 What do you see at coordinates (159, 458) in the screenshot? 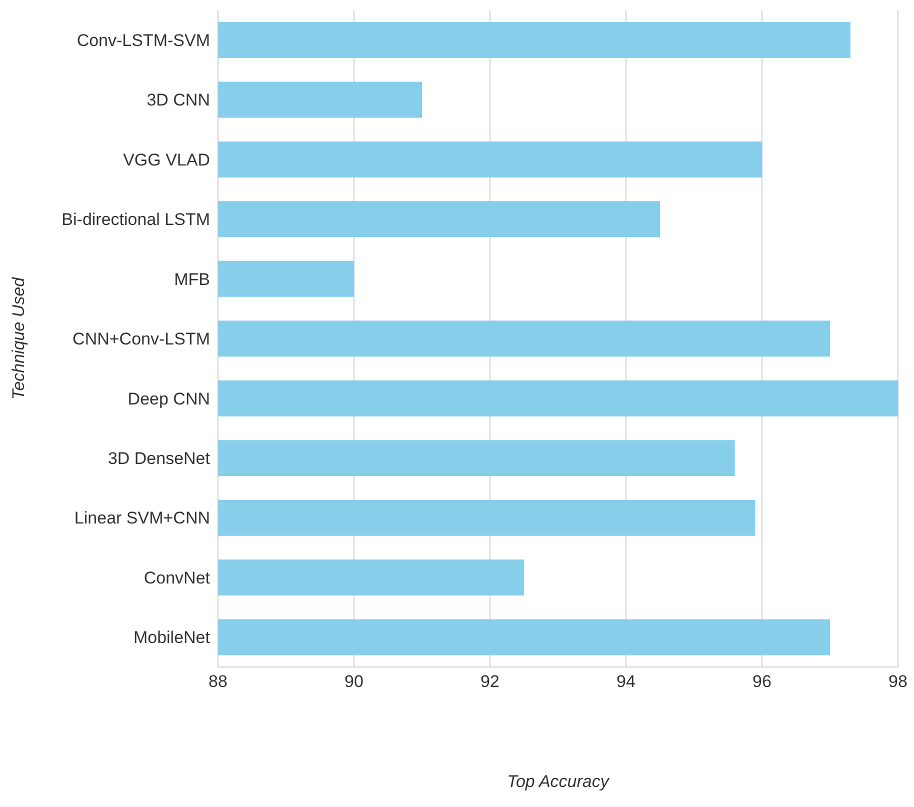
I see `y-tick-label: 3D DenseNet` at bounding box center [159, 458].